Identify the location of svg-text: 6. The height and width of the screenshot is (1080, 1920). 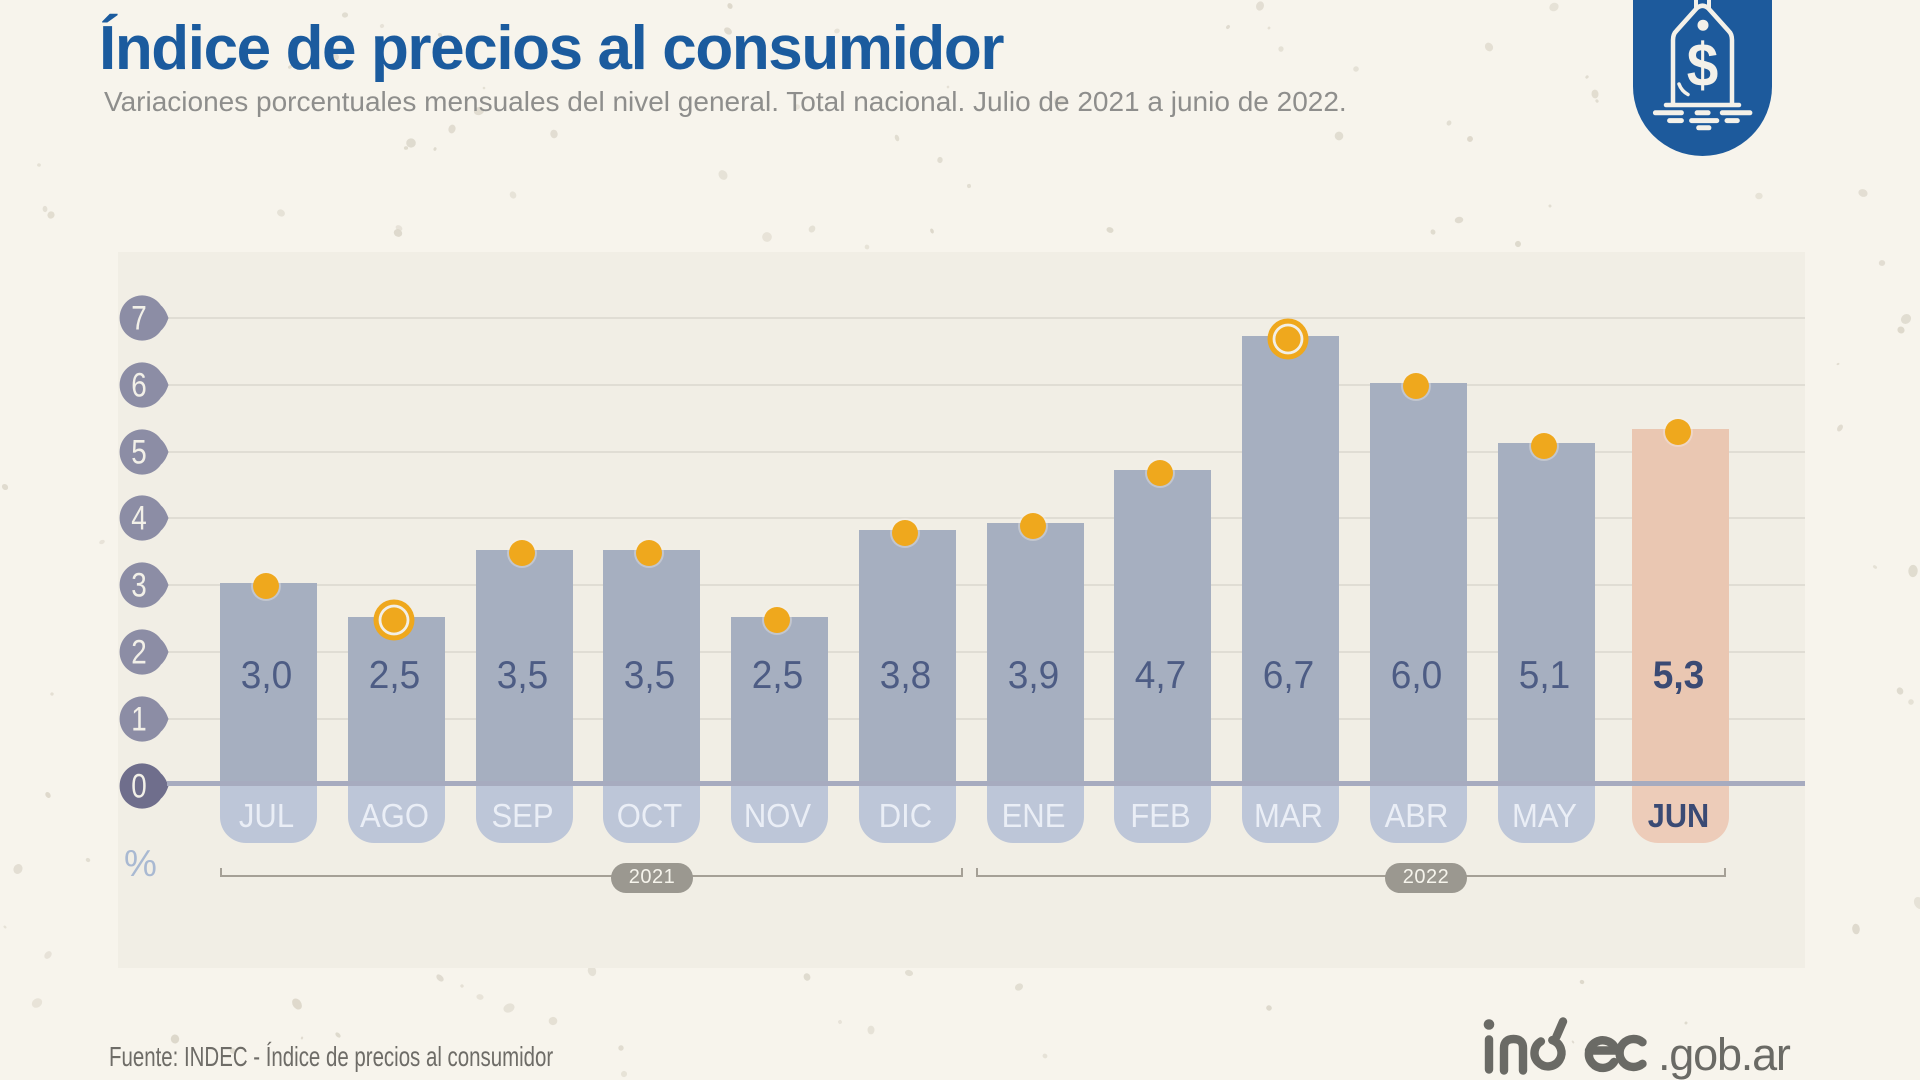
(139, 385).